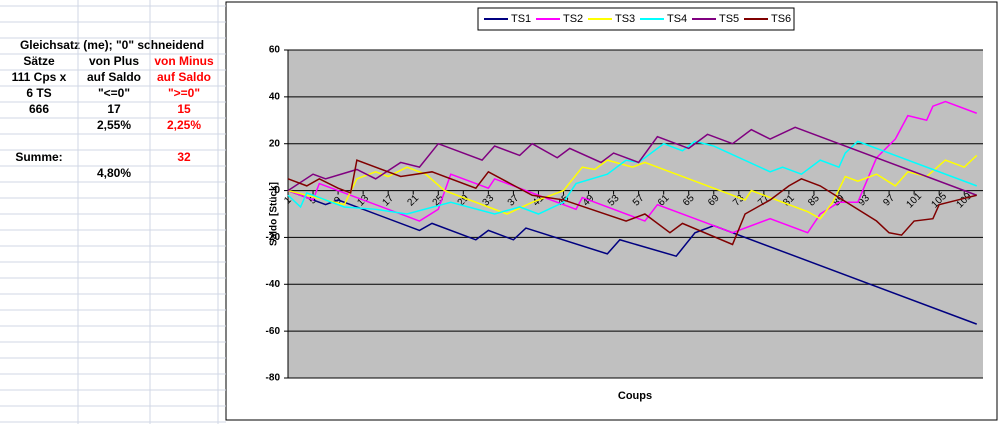 Image resolution: width=1000 pixels, height=429 pixels. What do you see at coordinates (635, 396) in the screenshot?
I see `x-axis-label: Coups` at bounding box center [635, 396].